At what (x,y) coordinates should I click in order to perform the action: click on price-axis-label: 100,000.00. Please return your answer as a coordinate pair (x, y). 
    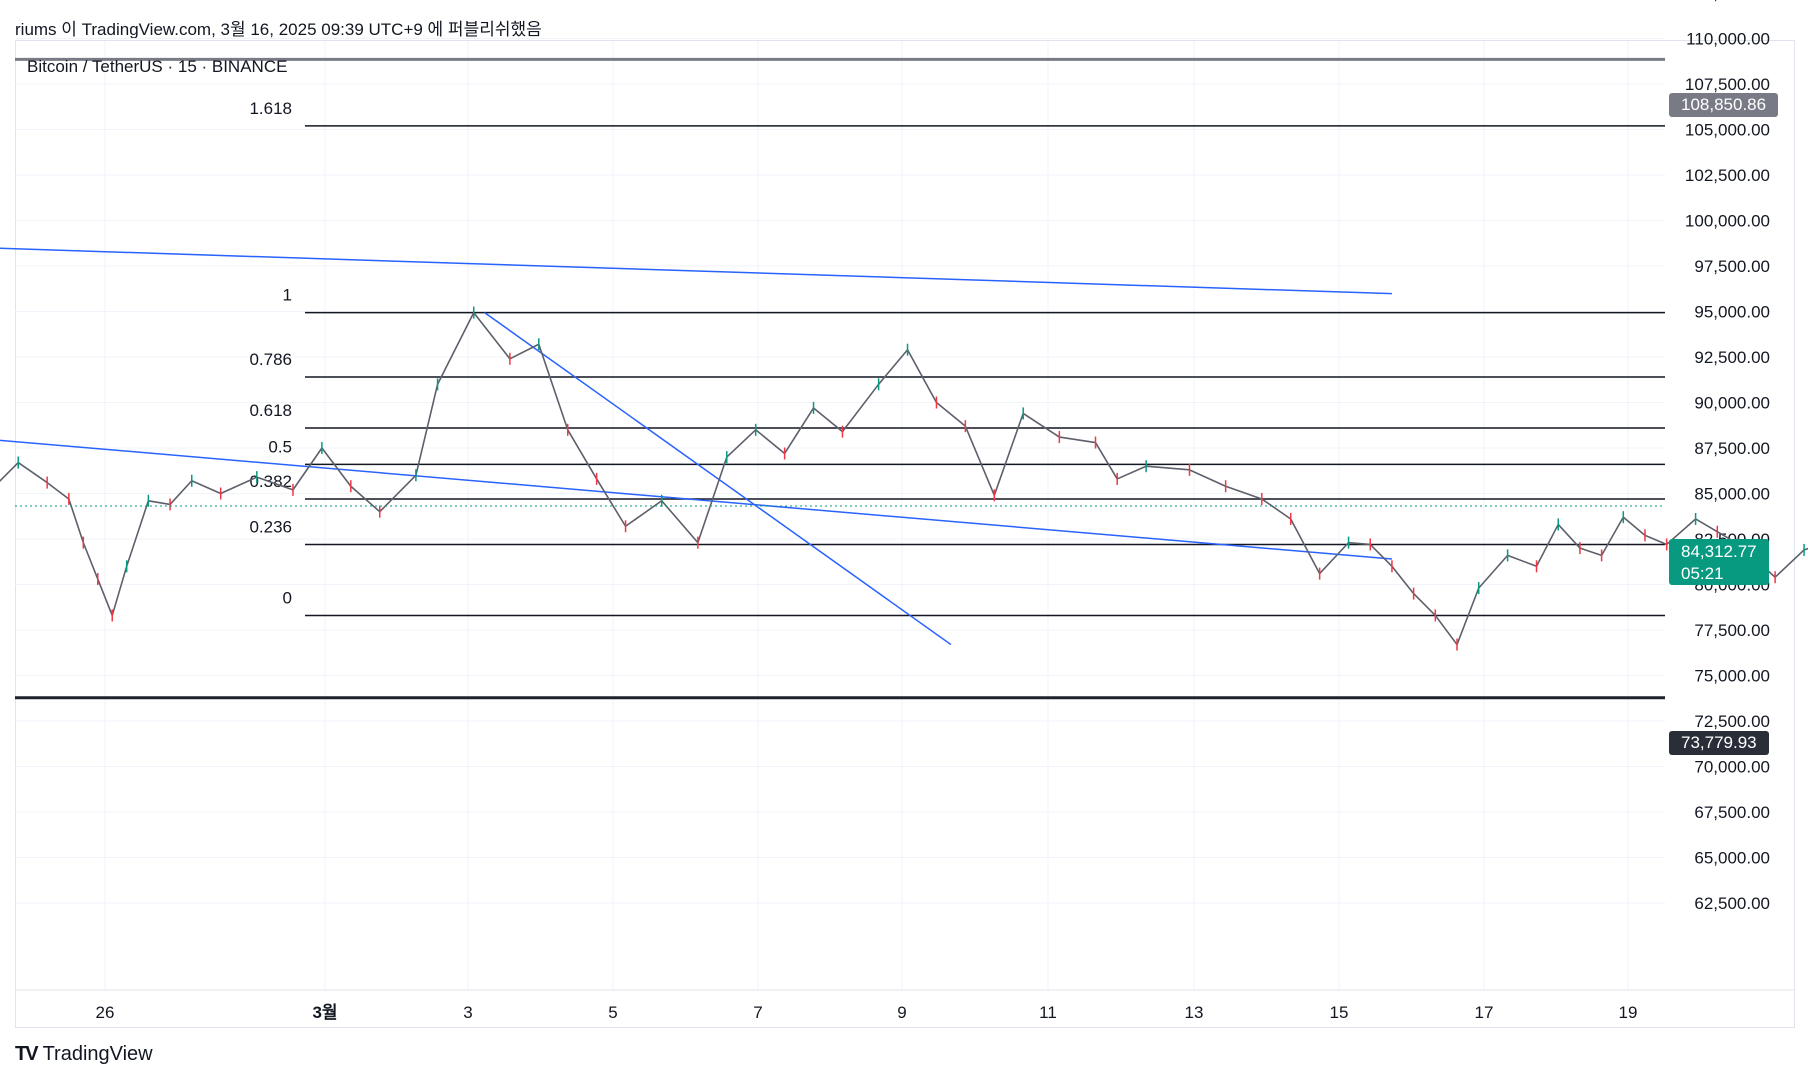
    Looking at the image, I should click on (1727, 221).